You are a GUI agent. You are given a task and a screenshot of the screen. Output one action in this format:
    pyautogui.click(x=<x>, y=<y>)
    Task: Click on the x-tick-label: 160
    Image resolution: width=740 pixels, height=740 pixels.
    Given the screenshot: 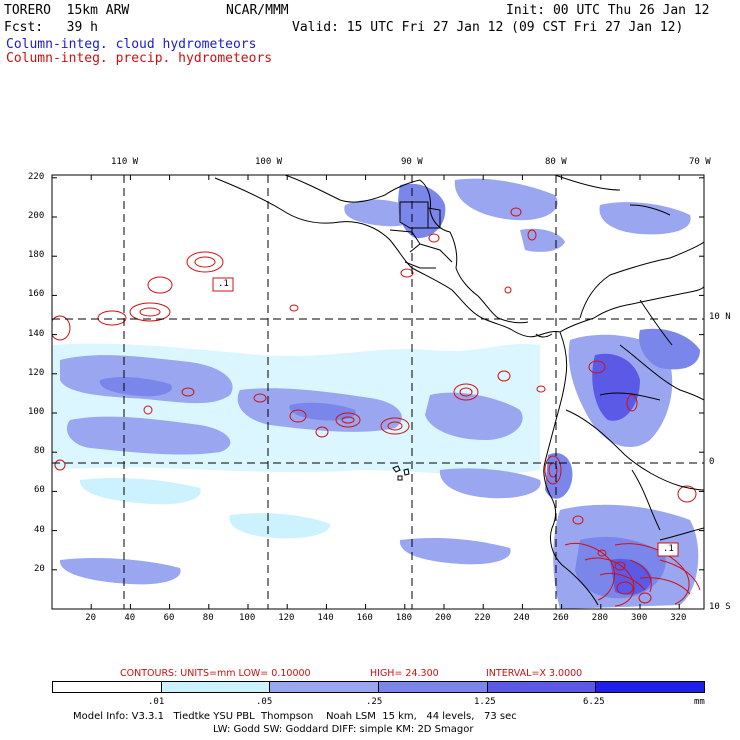 What is the action you would take?
    pyautogui.click(x=364, y=618)
    